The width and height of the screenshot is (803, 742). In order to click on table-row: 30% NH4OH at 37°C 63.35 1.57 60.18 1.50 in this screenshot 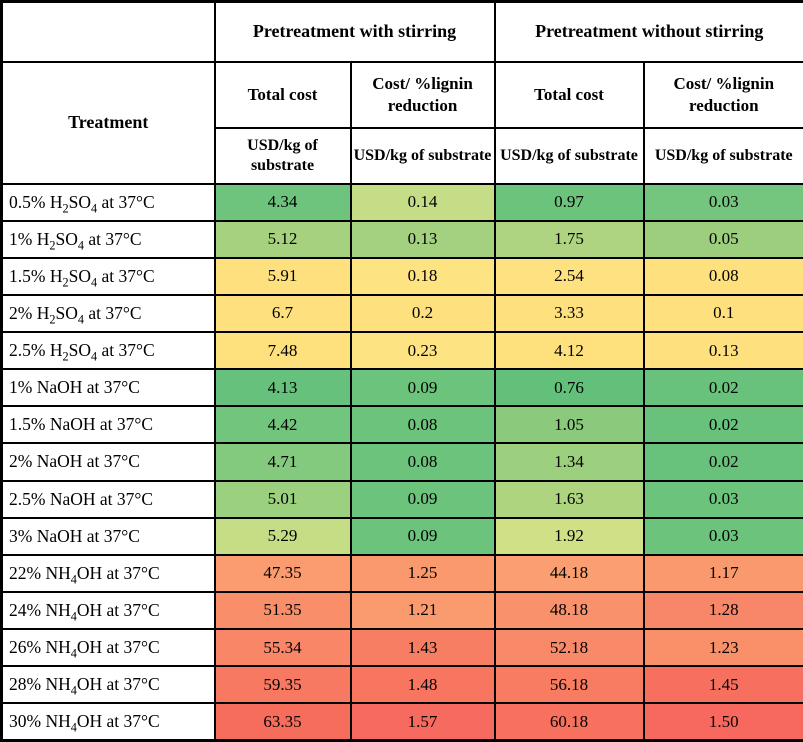, I will do `click(401, 722)`.